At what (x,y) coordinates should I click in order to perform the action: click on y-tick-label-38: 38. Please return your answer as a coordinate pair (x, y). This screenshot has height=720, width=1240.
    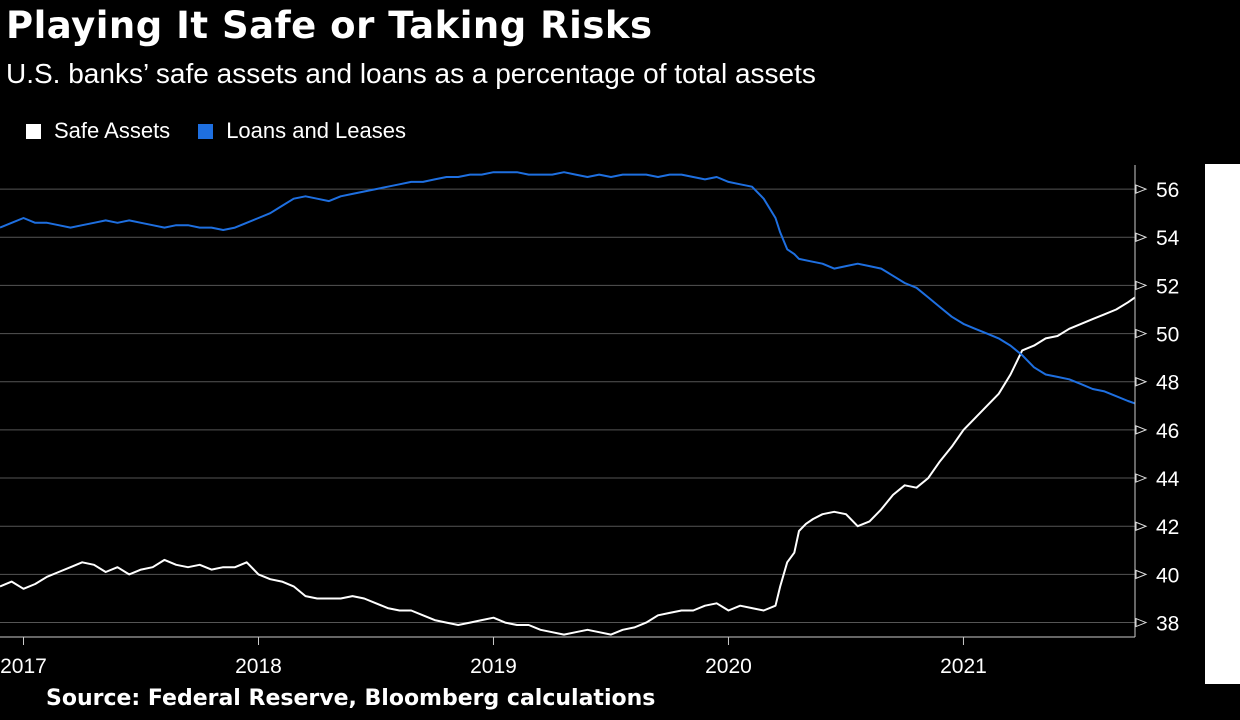
    Looking at the image, I should click on (1167, 624).